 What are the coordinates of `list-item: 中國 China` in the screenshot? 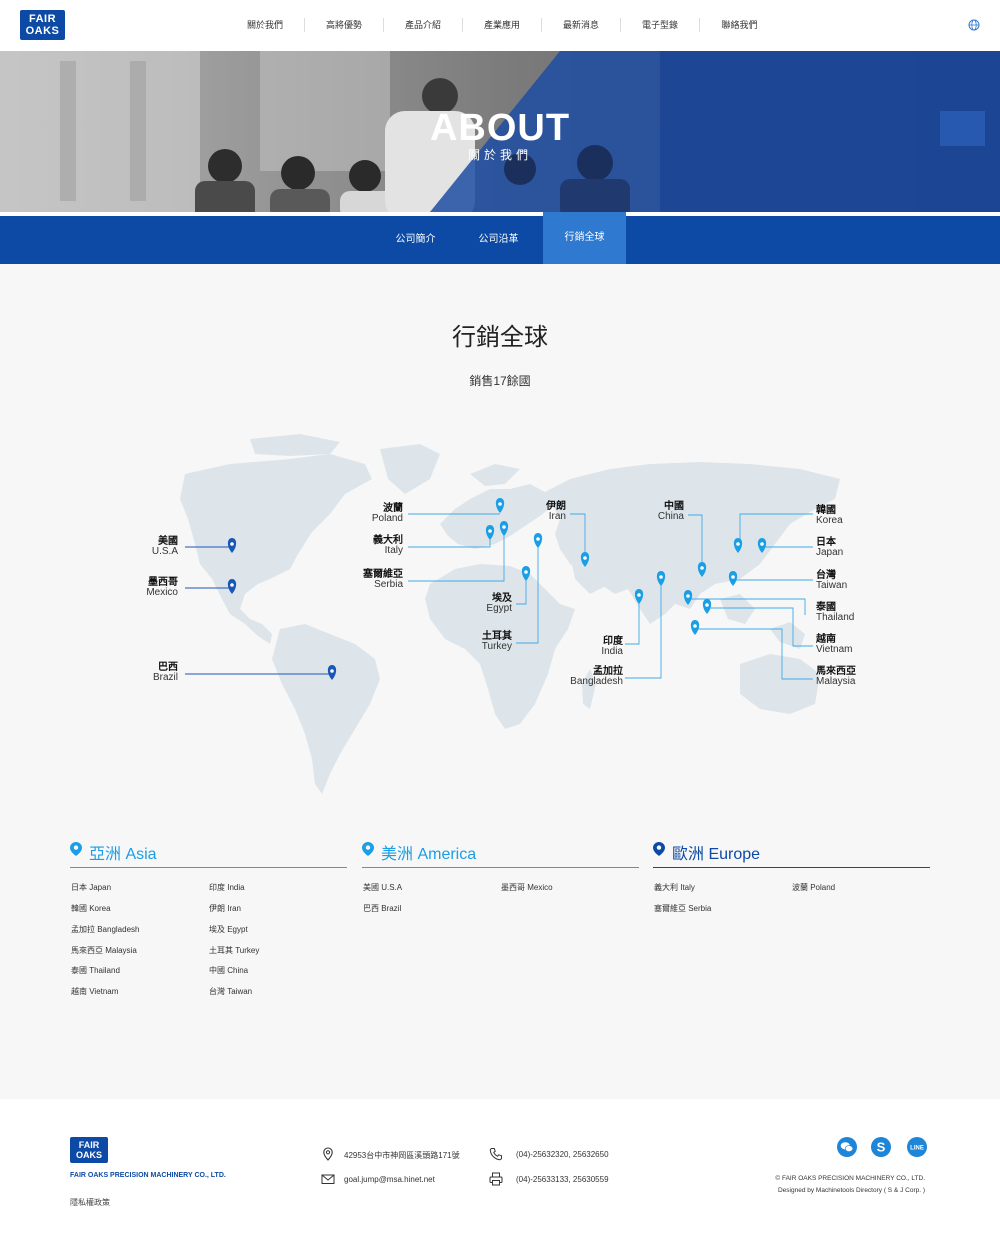 It's located at (229, 970).